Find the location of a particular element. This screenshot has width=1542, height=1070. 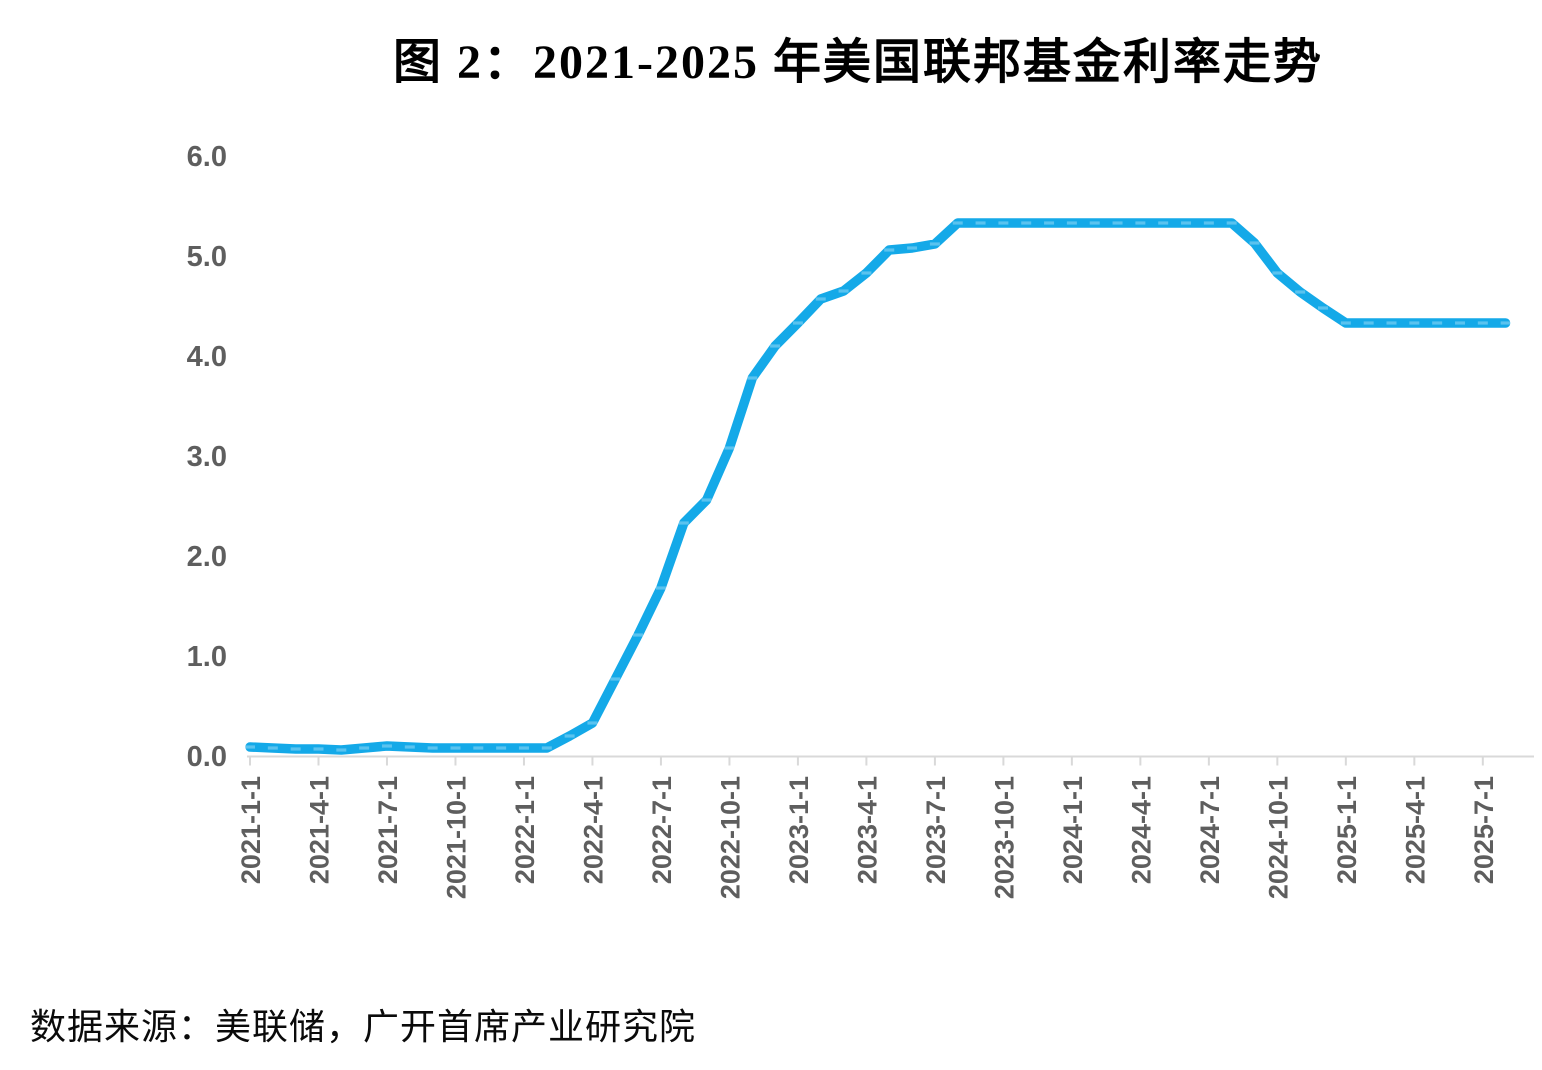

x-tick-label: 2023-4-1 is located at coordinates (867, 830).